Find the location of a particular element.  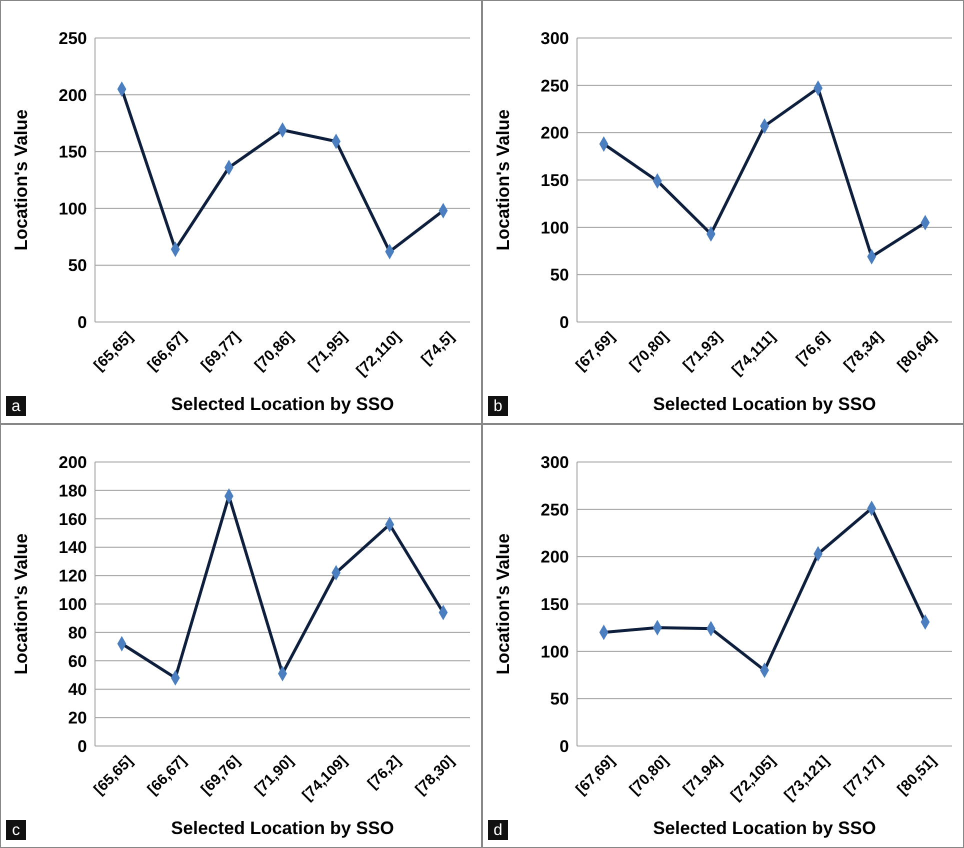

y-tick-label: 40 is located at coordinates (77, 690).